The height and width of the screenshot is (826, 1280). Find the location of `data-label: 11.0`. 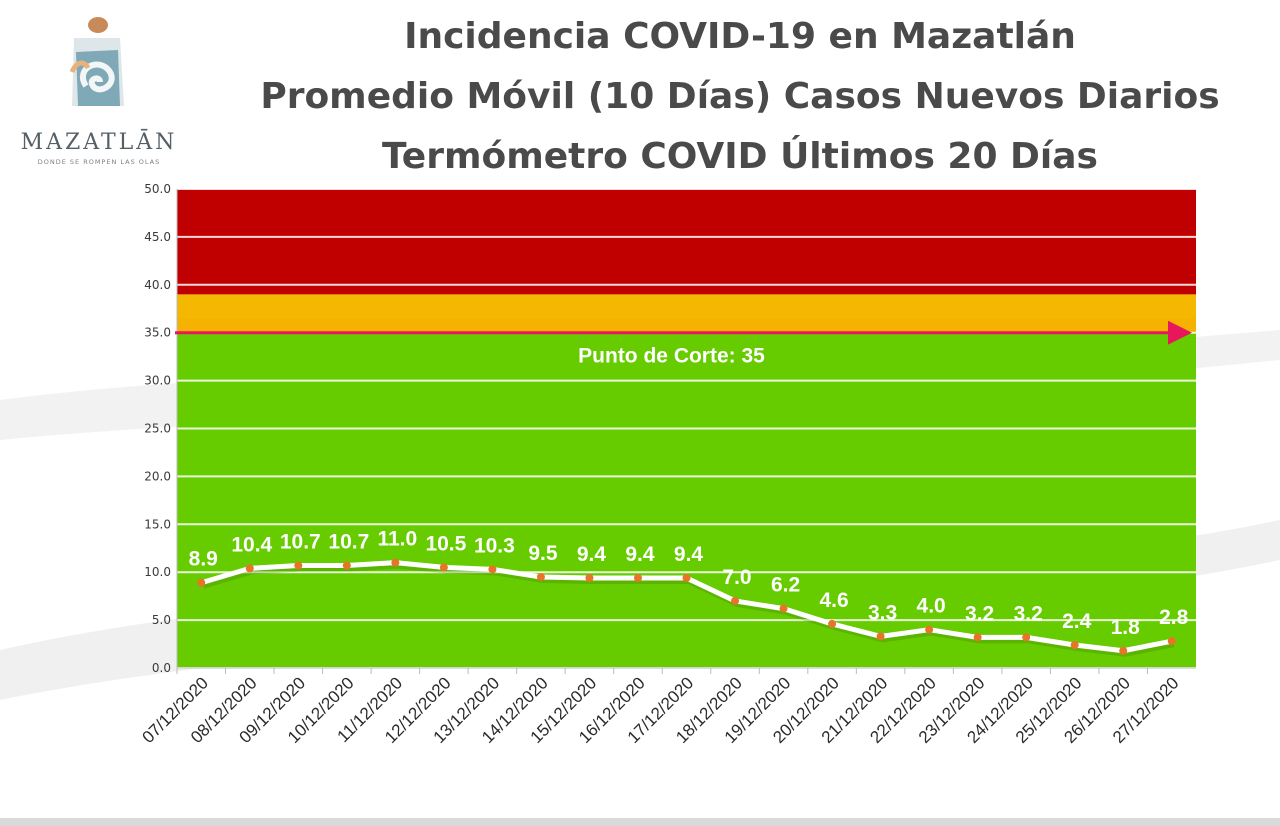

data-label: 11.0 is located at coordinates (397, 539).